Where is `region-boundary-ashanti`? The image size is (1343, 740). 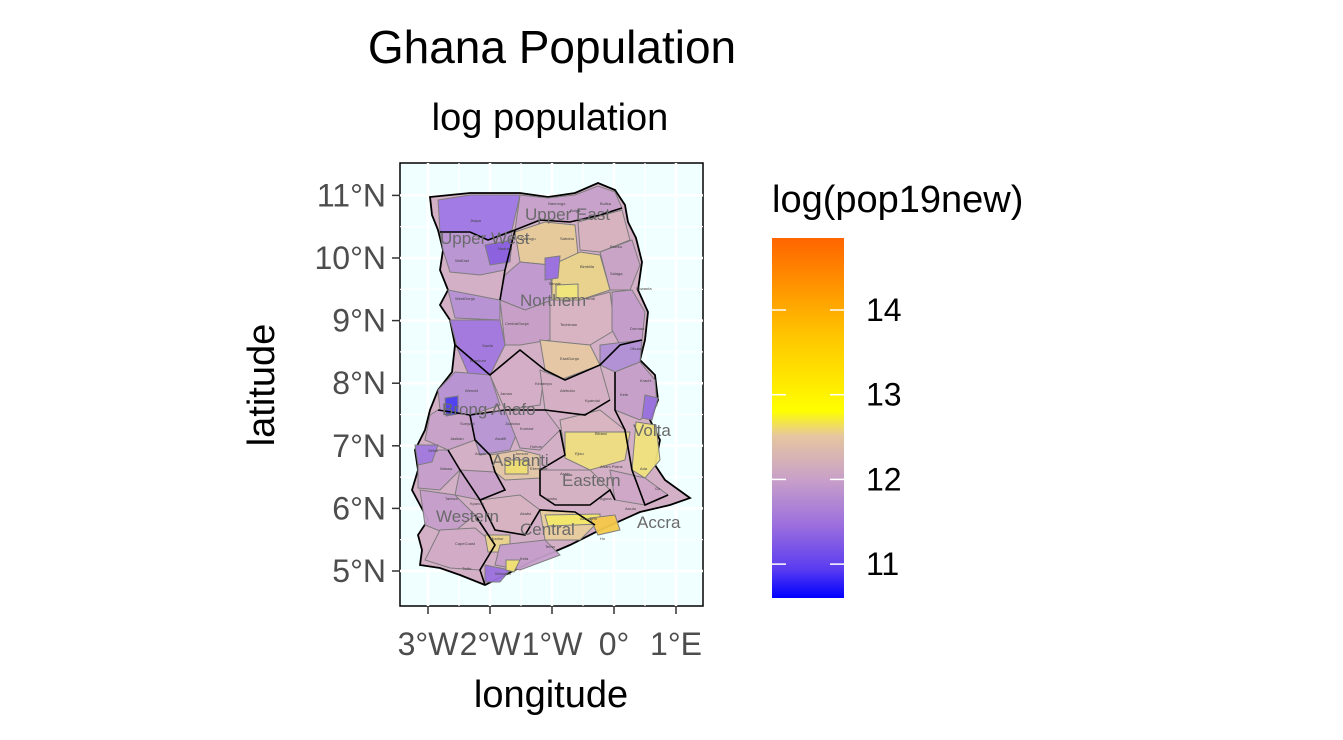
region-boundary-ashanti is located at coordinates (477, 457).